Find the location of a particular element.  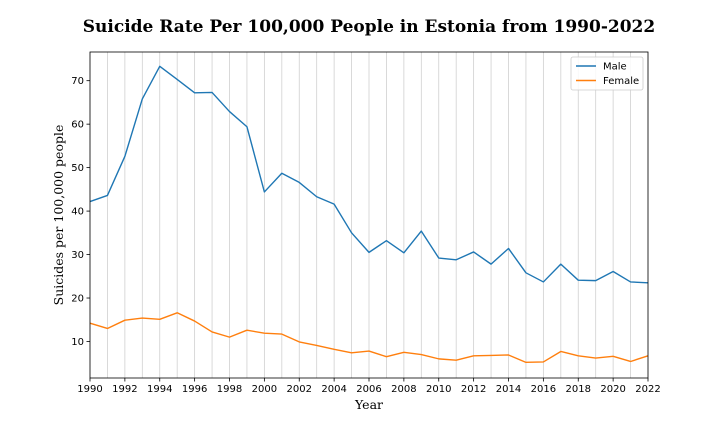

x-tick-label: 1998 is located at coordinates (229, 389).